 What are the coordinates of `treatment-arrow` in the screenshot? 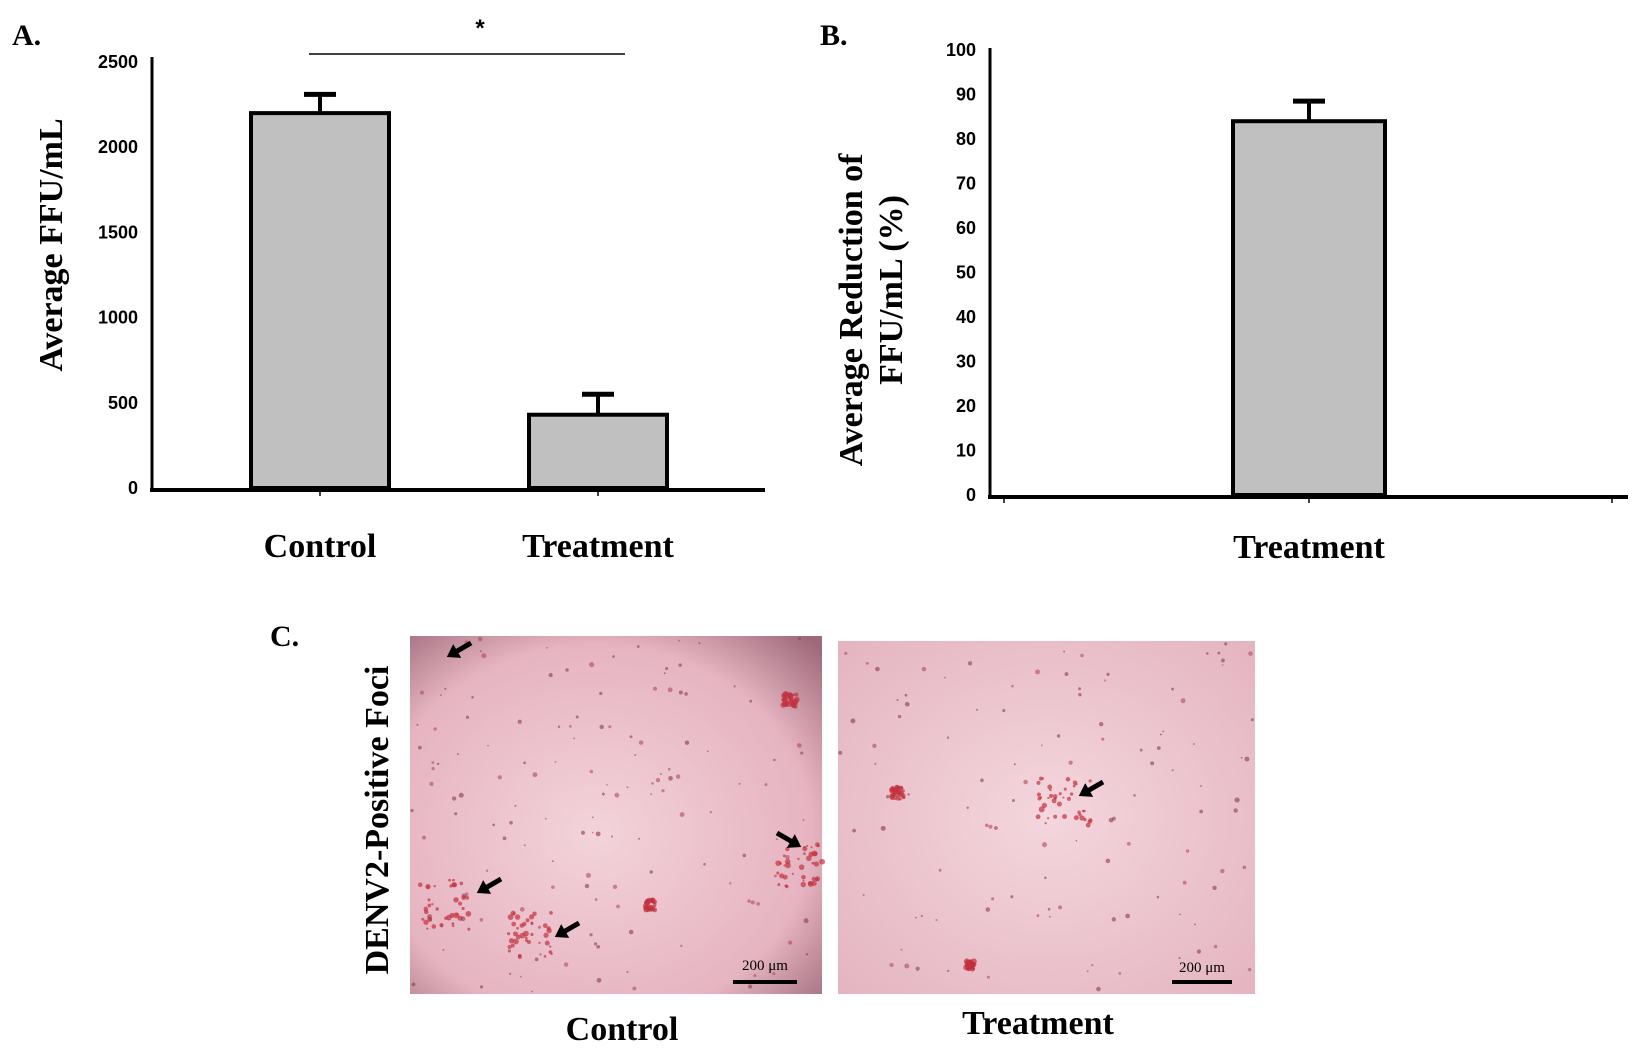 It's located at (1091, 788).